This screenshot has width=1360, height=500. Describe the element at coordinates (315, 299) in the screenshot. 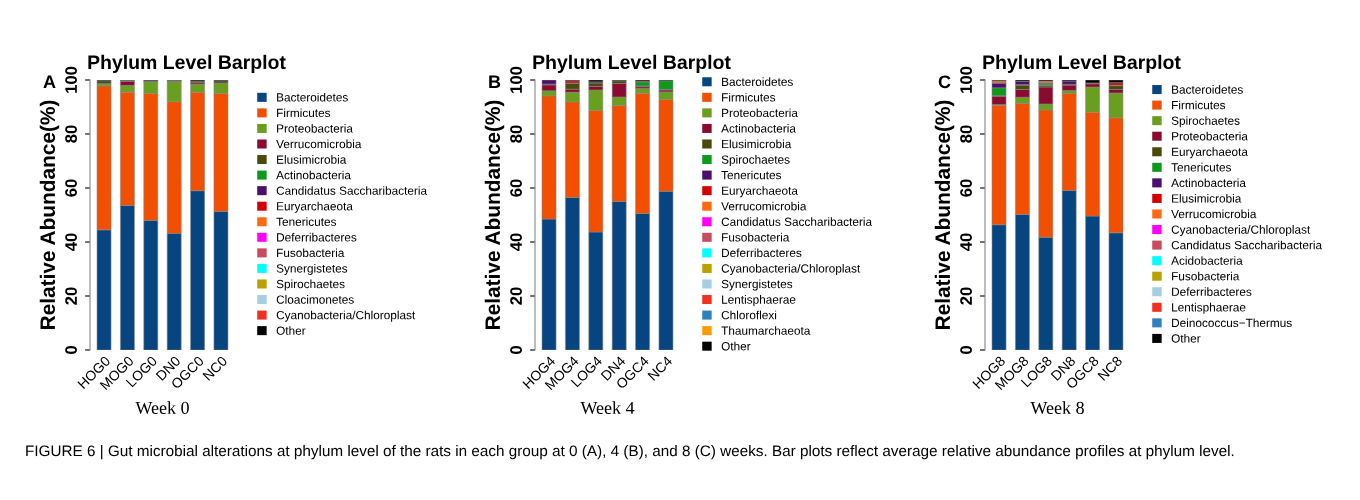

I see `legend-label: Cloacimonetes` at that location.